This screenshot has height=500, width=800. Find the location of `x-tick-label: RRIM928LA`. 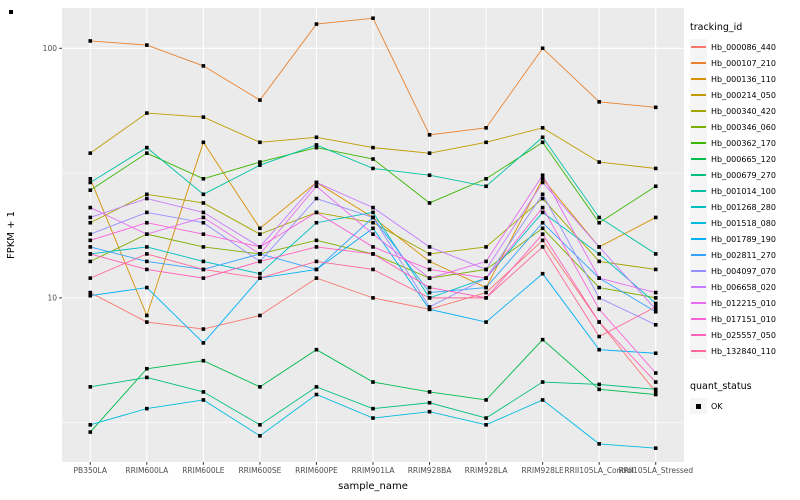

x-tick-label: RRIM928LA is located at coordinates (487, 470).